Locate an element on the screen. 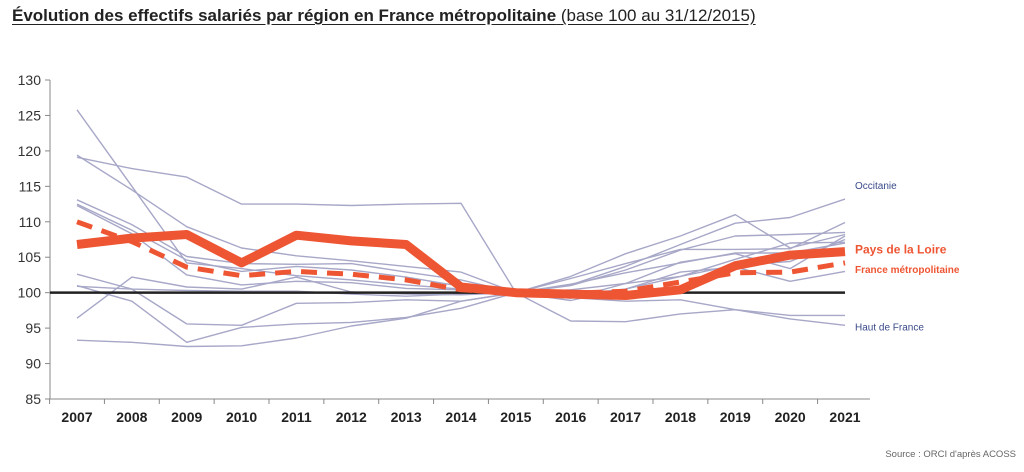 The height and width of the screenshot is (472, 1024). source-note: Source : ORCI d'après ACOSS is located at coordinates (950, 454).